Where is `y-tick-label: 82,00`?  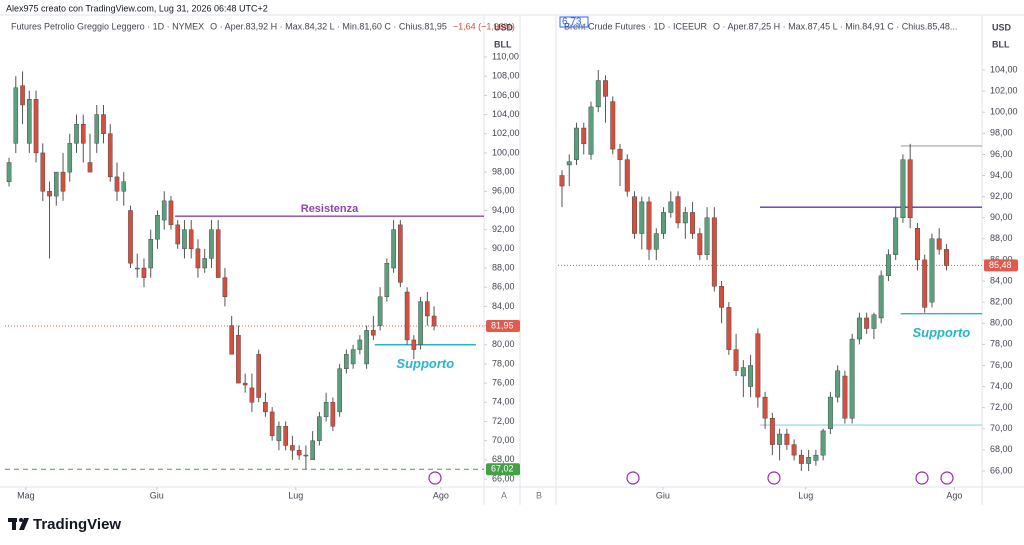
y-tick-label: 82,00 is located at coordinates (1001, 302).